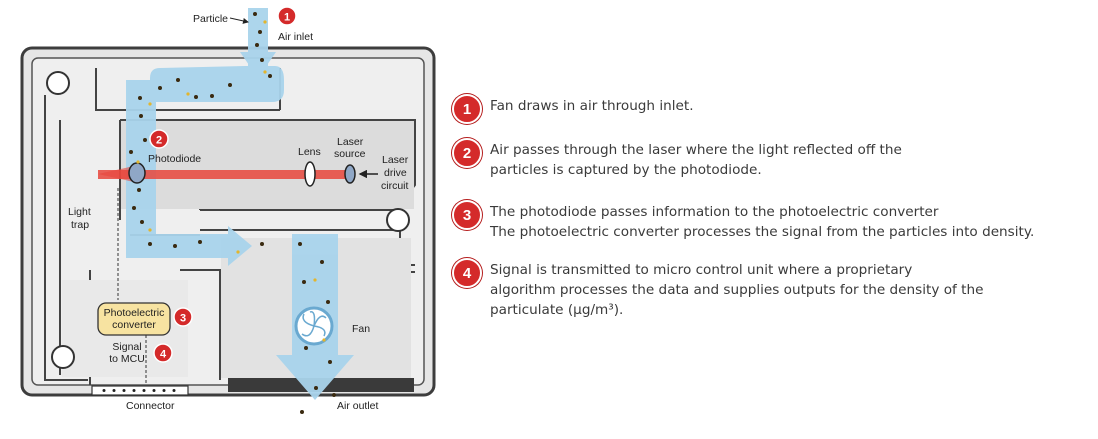 Image resolution: width=1098 pixels, height=439 pixels. Describe the element at coordinates (395, 173) in the screenshot. I see `label-laser-drive-2: drive` at that location.